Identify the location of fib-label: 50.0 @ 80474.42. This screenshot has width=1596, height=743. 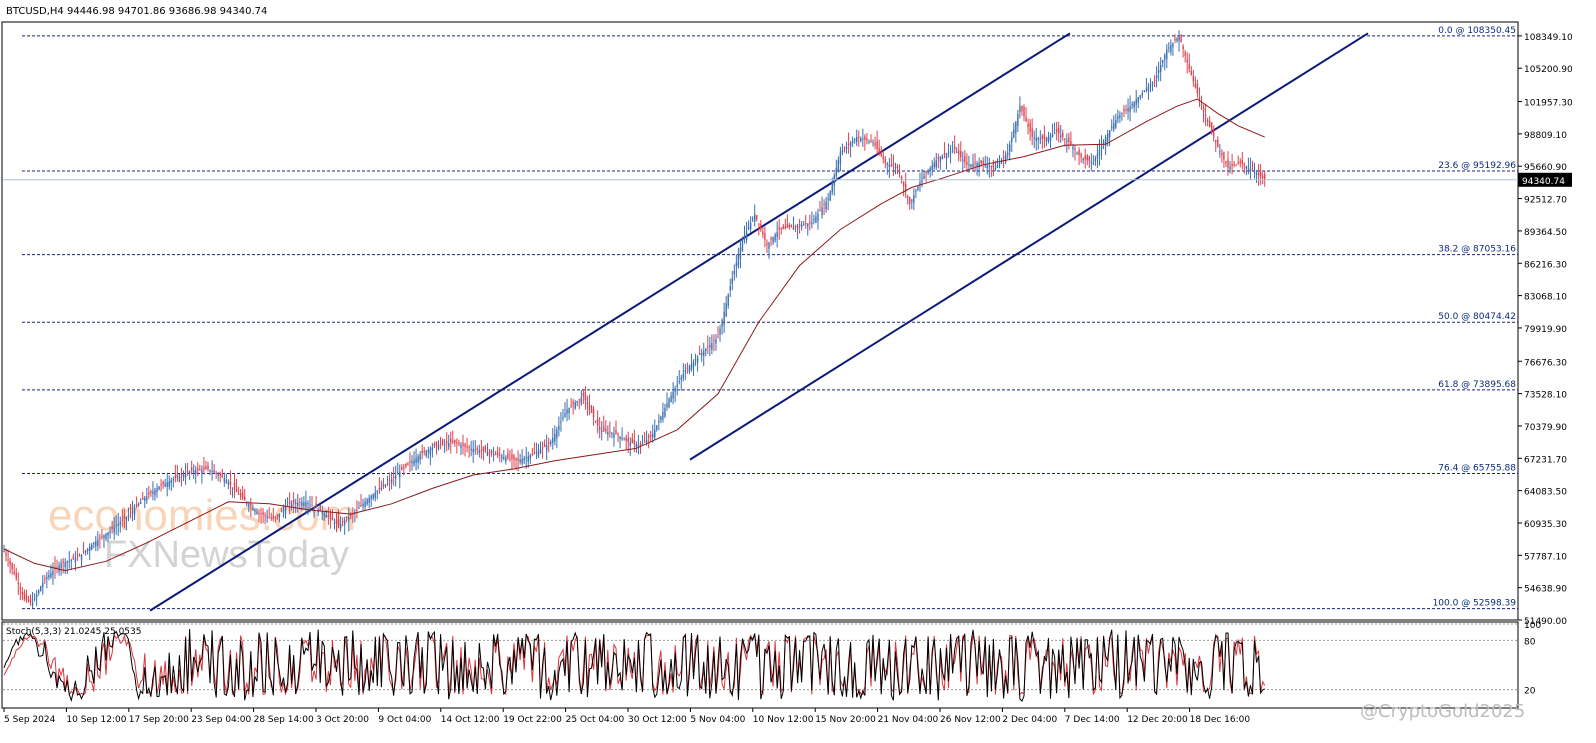
(1477, 317).